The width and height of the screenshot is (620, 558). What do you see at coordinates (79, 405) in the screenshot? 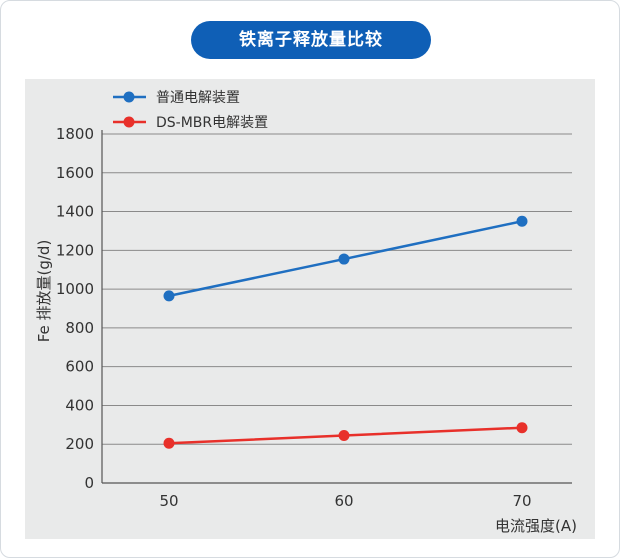
I see `y-tick-label-400: 400` at bounding box center [79, 405].